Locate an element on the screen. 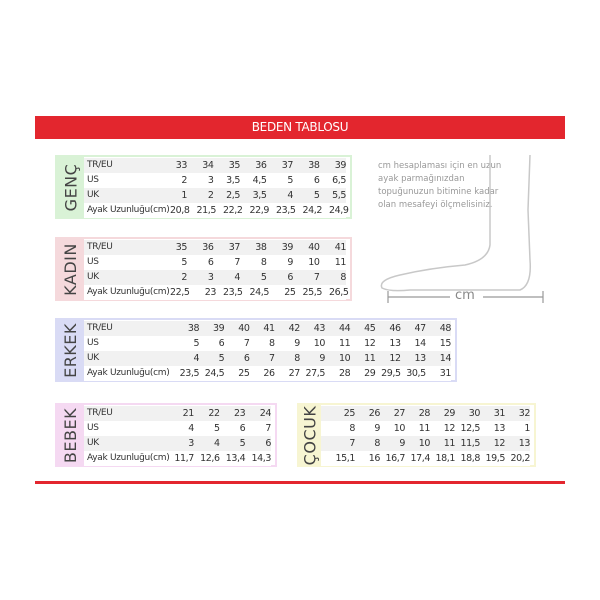  size-cell: 28 is located at coordinates (344, 373).